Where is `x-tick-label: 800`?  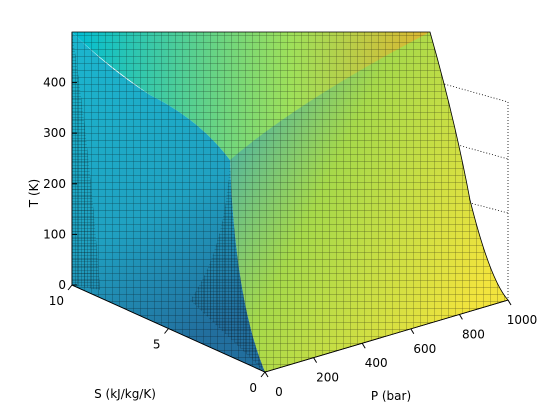 x-tick-label: 800 is located at coordinates (473, 334).